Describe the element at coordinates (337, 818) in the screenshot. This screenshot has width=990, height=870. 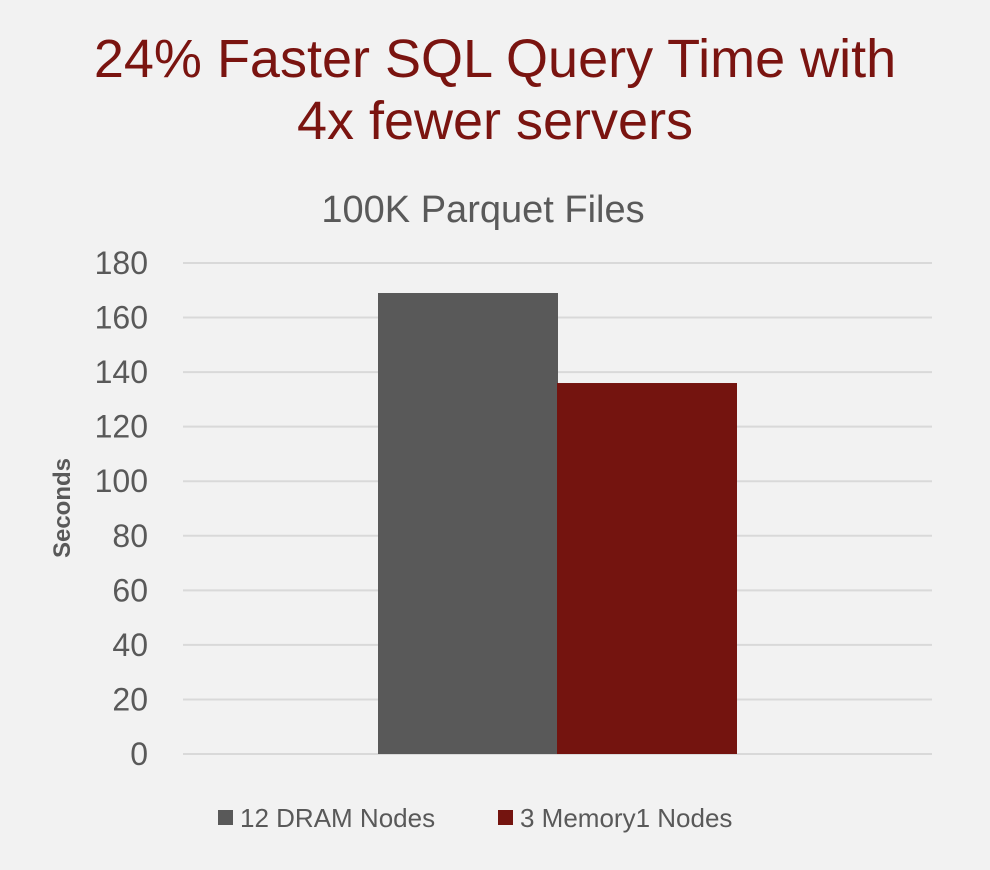
I see `legend-label: 12 DRAM Nodes` at that location.